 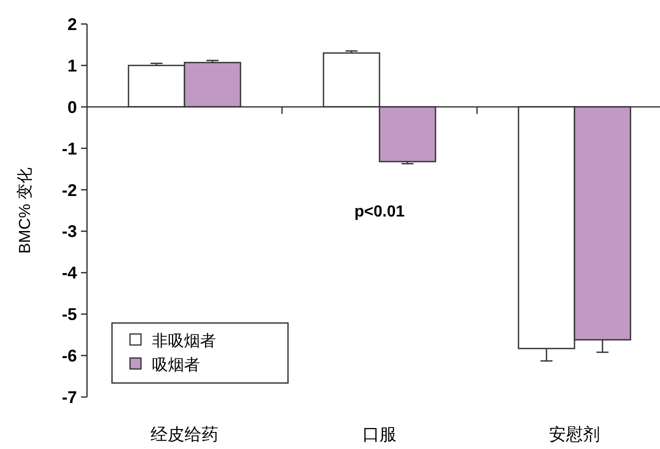 What do you see at coordinates (379, 434) in the screenshot?
I see `x-tick-label: 口服` at bounding box center [379, 434].